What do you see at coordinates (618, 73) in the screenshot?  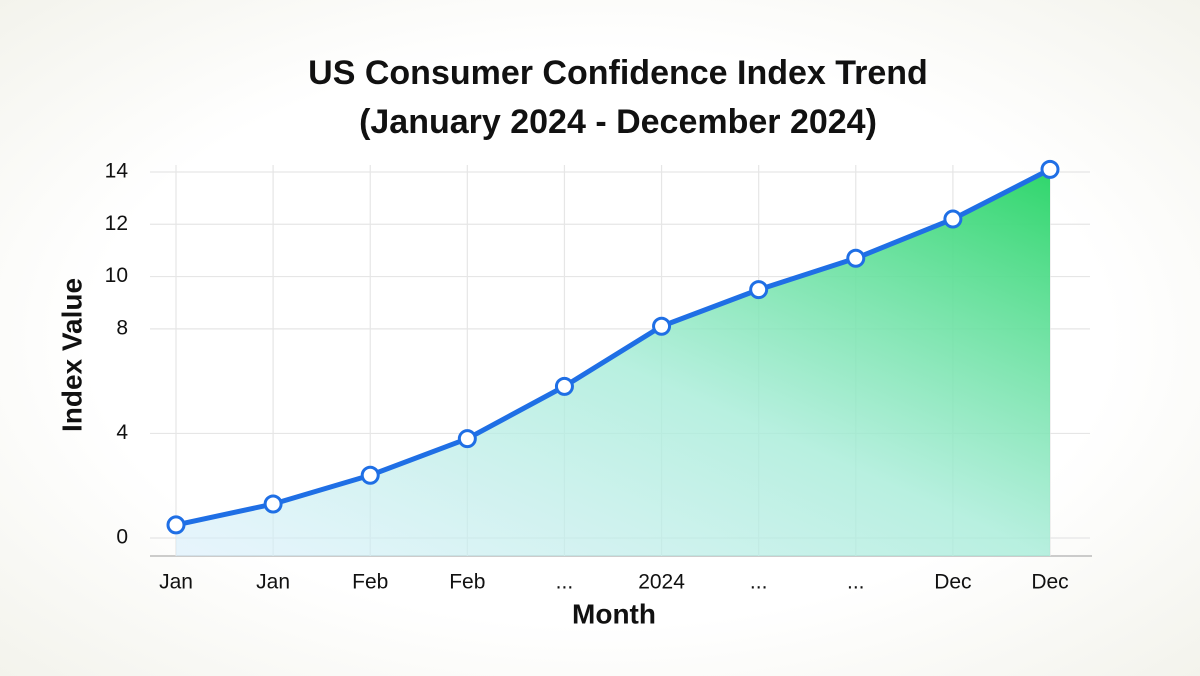 I see `chart-title: US Consumer Confidence Index Trend` at bounding box center [618, 73].